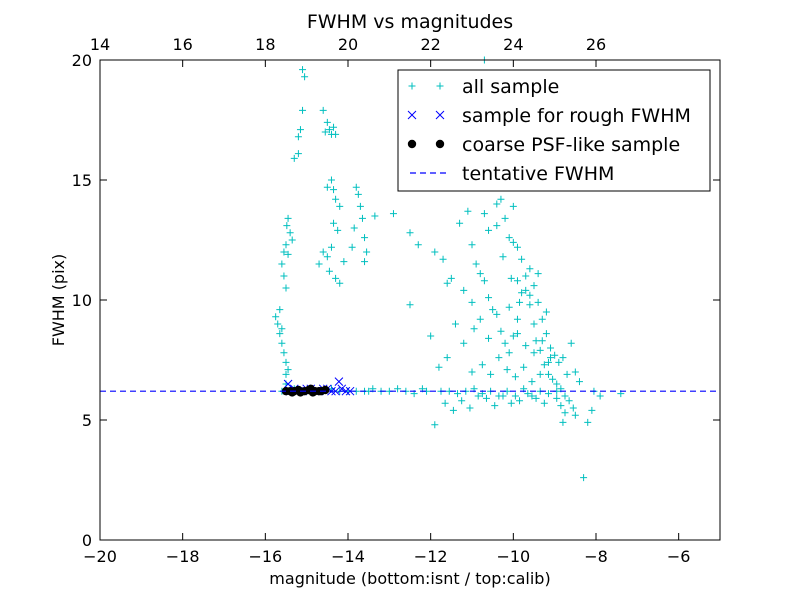 Image resolution: width=800 pixels, height=600 pixels. What do you see at coordinates (100, 44) in the screenshot?
I see `top-tick-label: 14` at bounding box center [100, 44].